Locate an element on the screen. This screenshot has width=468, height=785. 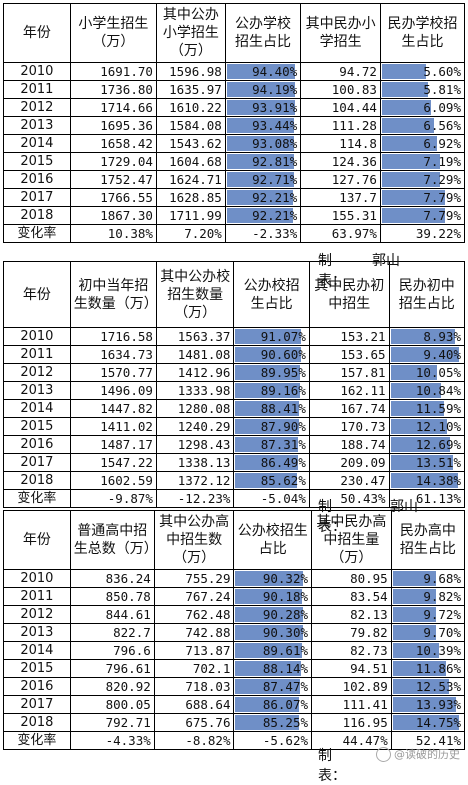
share-value: 11.59% is located at coordinates (438, 408).